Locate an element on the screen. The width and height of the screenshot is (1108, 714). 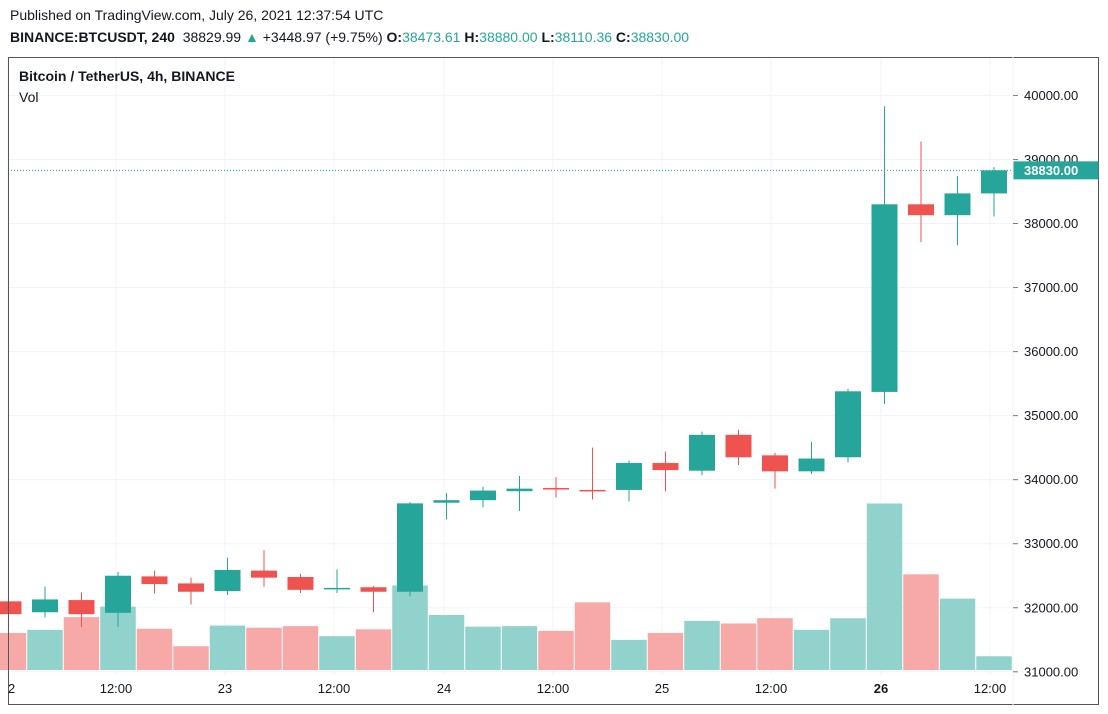
open-label: O: is located at coordinates (394, 37).